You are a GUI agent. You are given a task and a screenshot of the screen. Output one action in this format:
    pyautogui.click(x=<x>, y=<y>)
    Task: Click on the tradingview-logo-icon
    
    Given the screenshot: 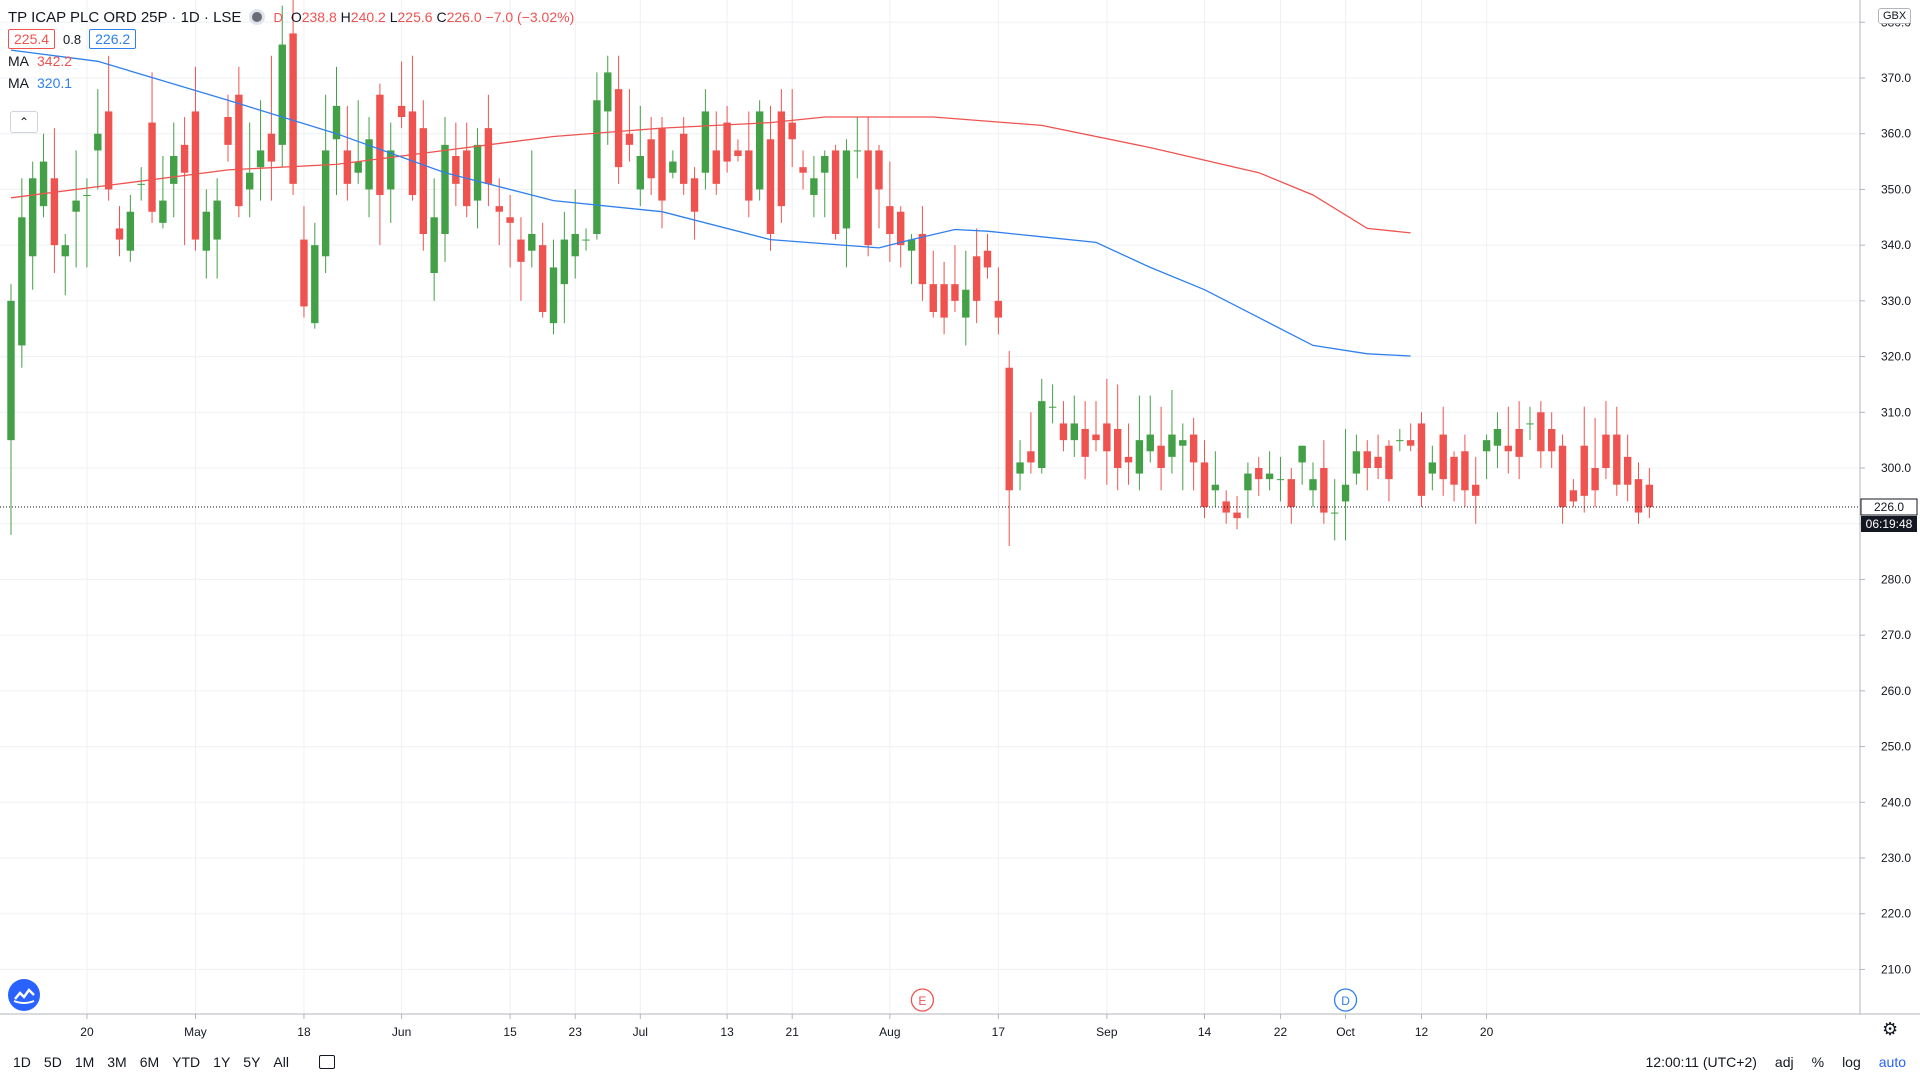 What is the action you would take?
    pyautogui.click(x=24, y=995)
    